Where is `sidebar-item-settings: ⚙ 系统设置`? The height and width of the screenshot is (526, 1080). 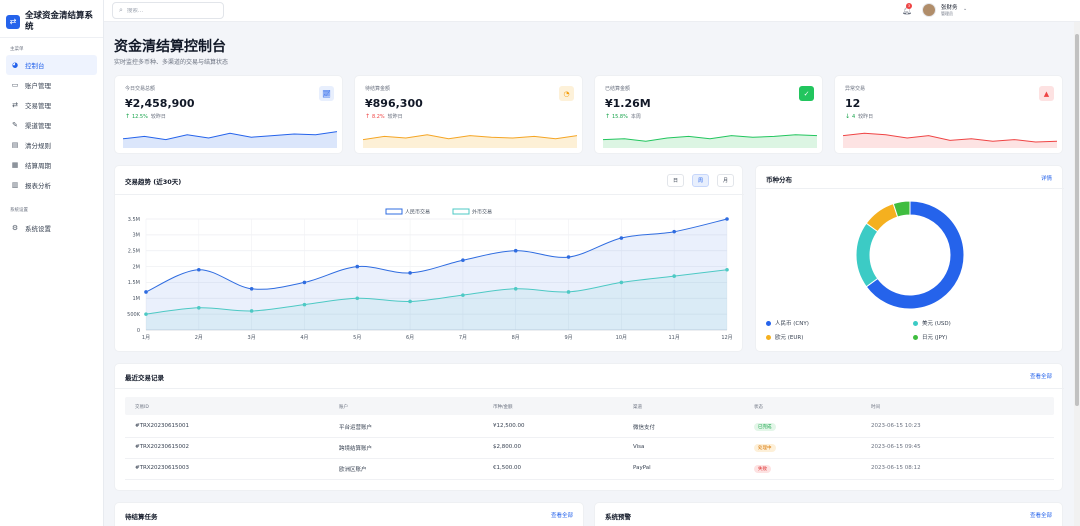
sidebar-item-settings: ⚙ 系统设置 is located at coordinates (51, 228).